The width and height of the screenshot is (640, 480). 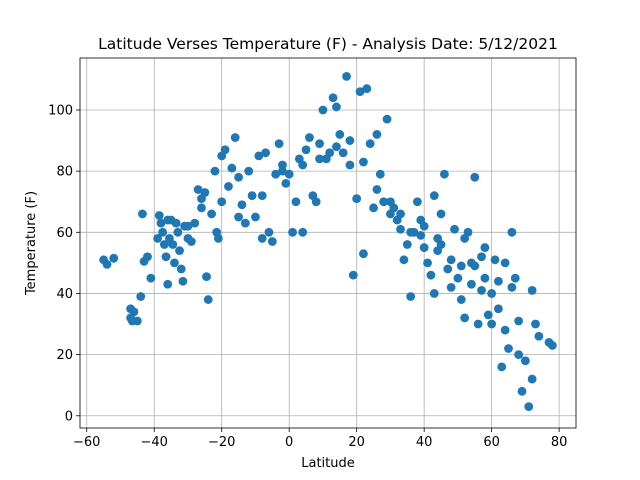 I want to click on x-tick-label: 60, so click(x=491, y=442).